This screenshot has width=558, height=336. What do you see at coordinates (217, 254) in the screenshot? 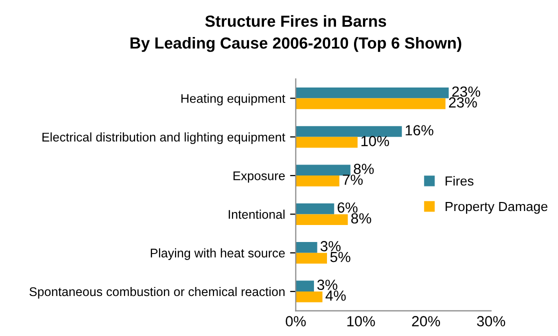
I see `y-tick-label: Playing with heat source` at bounding box center [217, 254].